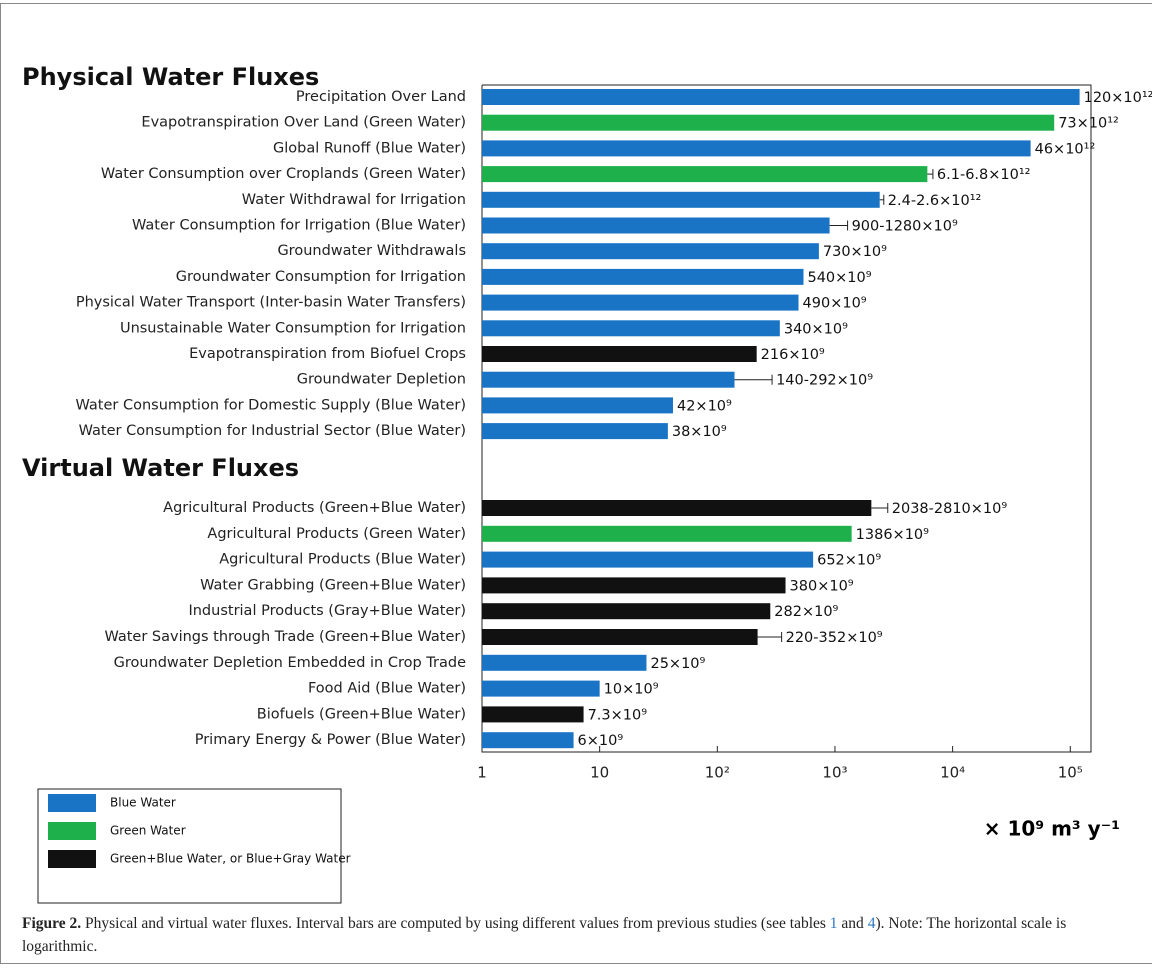  Describe the element at coordinates (824, 381) in the screenshot. I see `value-label: 140-292×10⁹` at that location.